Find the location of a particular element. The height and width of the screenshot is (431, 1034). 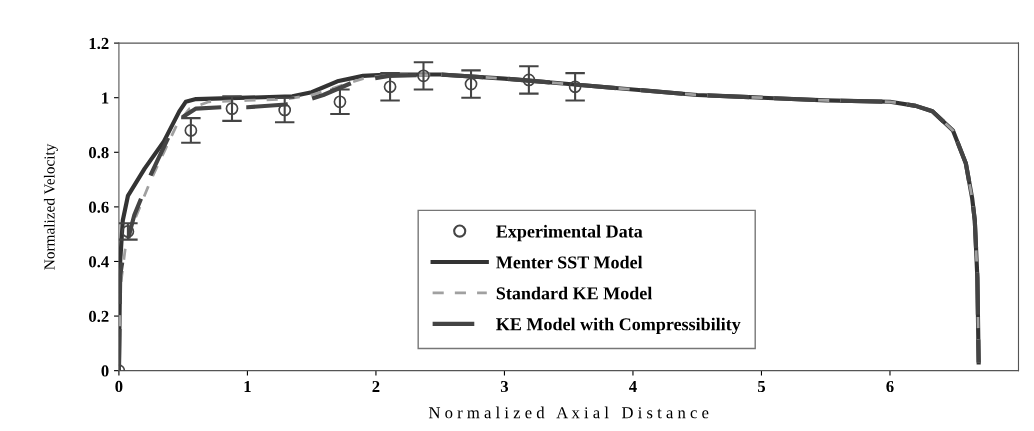

x-tick-label: 1 is located at coordinates (247, 386).